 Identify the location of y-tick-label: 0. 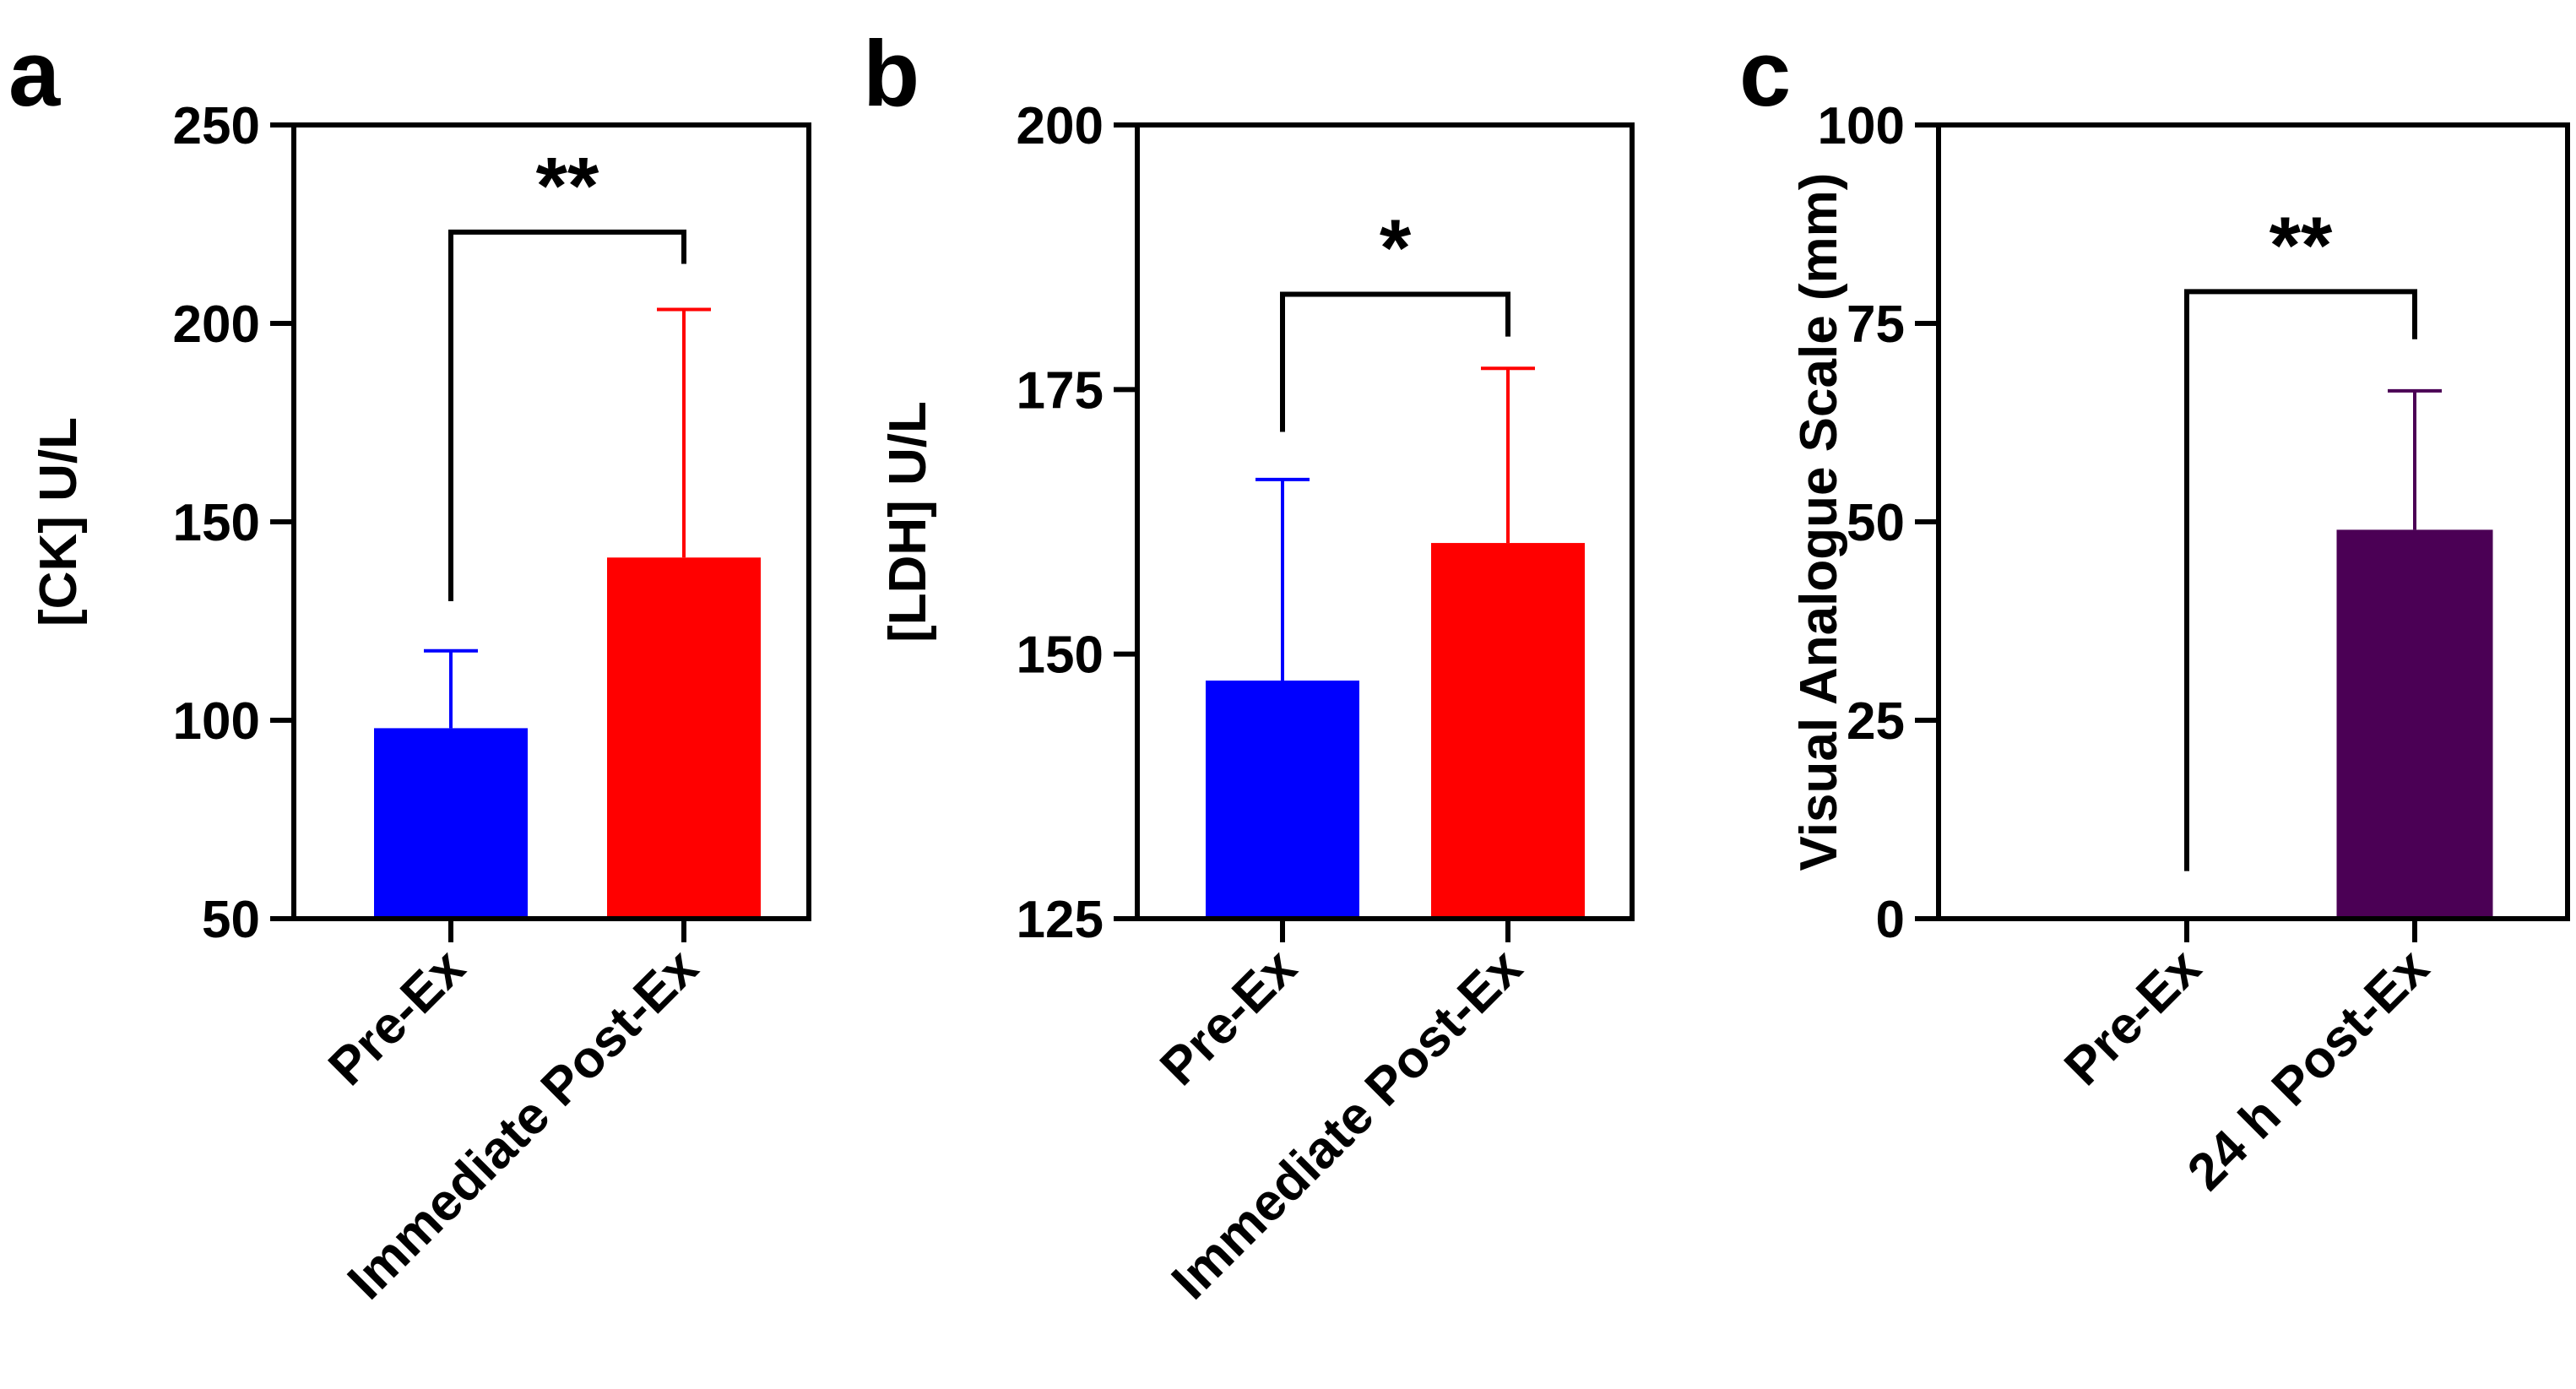
(1890, 920).